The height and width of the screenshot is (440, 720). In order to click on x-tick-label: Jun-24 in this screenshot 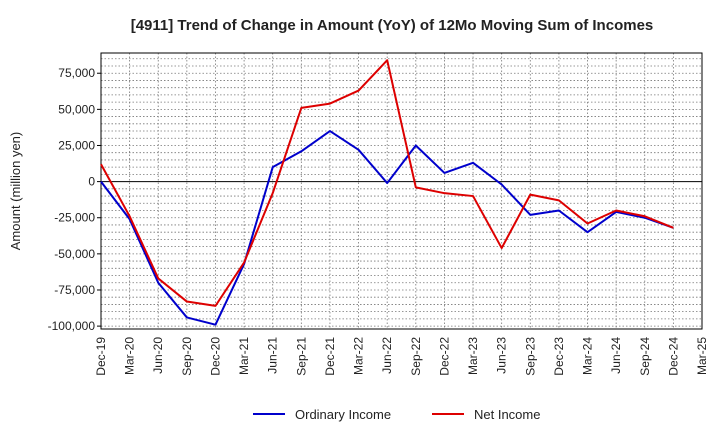, I will do `click(616, 355)`.